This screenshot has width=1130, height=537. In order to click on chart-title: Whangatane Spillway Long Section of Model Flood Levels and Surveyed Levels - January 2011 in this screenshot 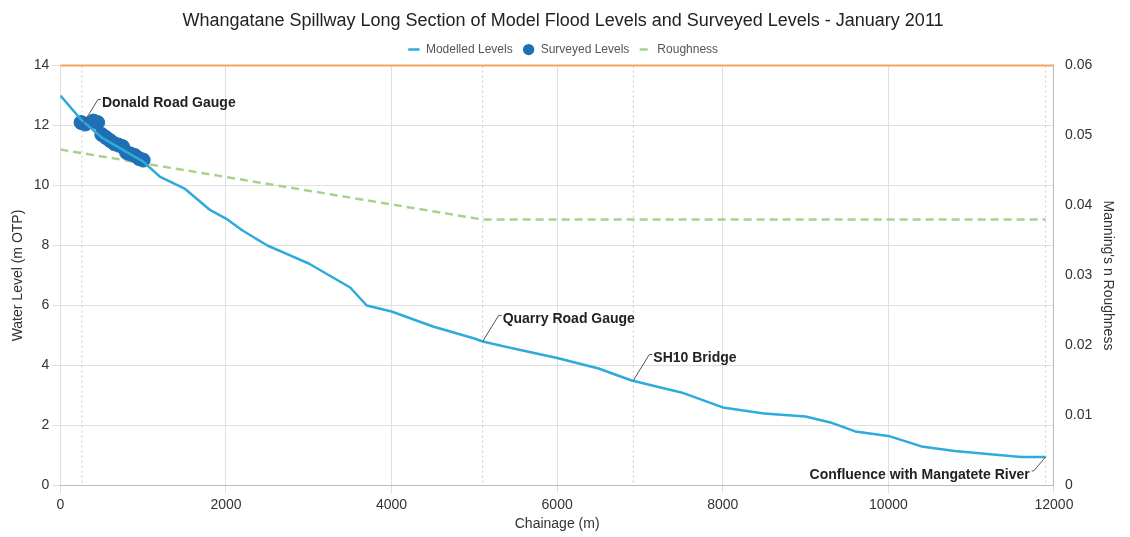, I will do `click(563, 19)`.